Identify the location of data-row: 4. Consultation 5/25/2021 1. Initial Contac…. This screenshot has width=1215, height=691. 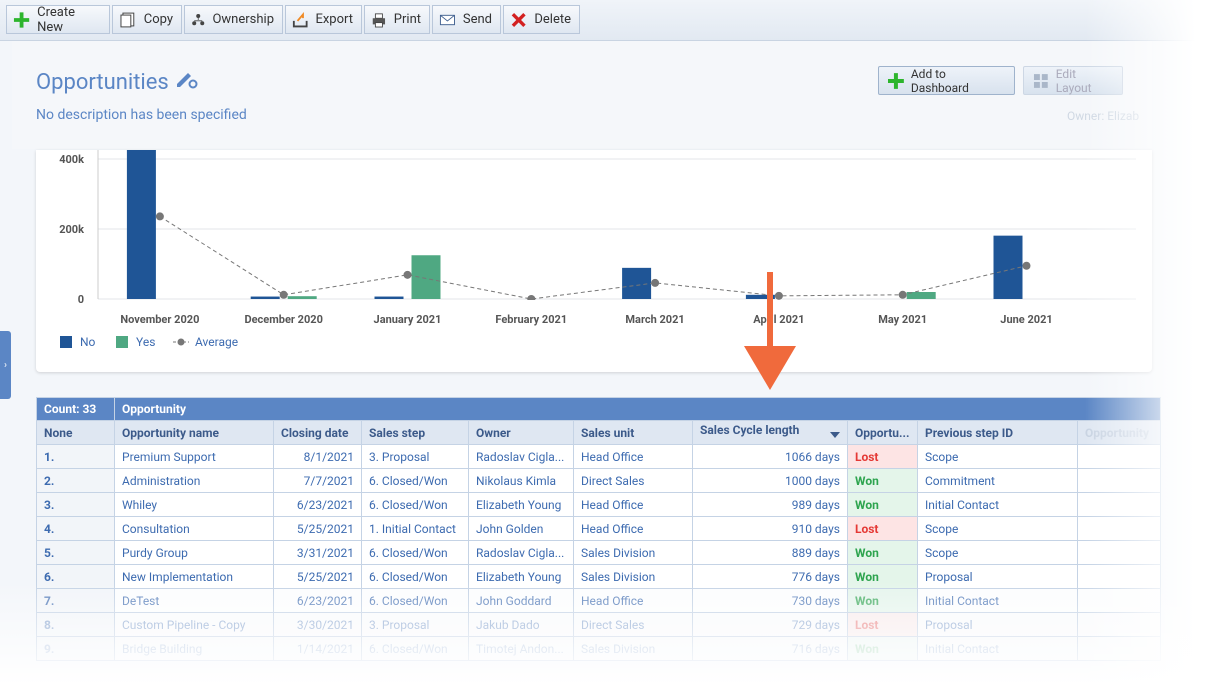
(598, 528).